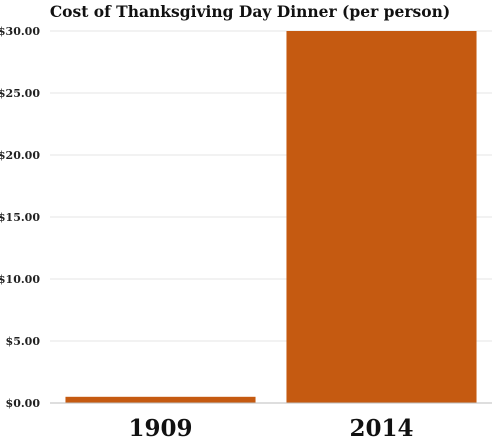 This screenshot has width=500, height=440. What do you see at coordinates (20, 155) in the screenshot?
I see `y-tick-label: $20.00` at bounding box center [20, 155].